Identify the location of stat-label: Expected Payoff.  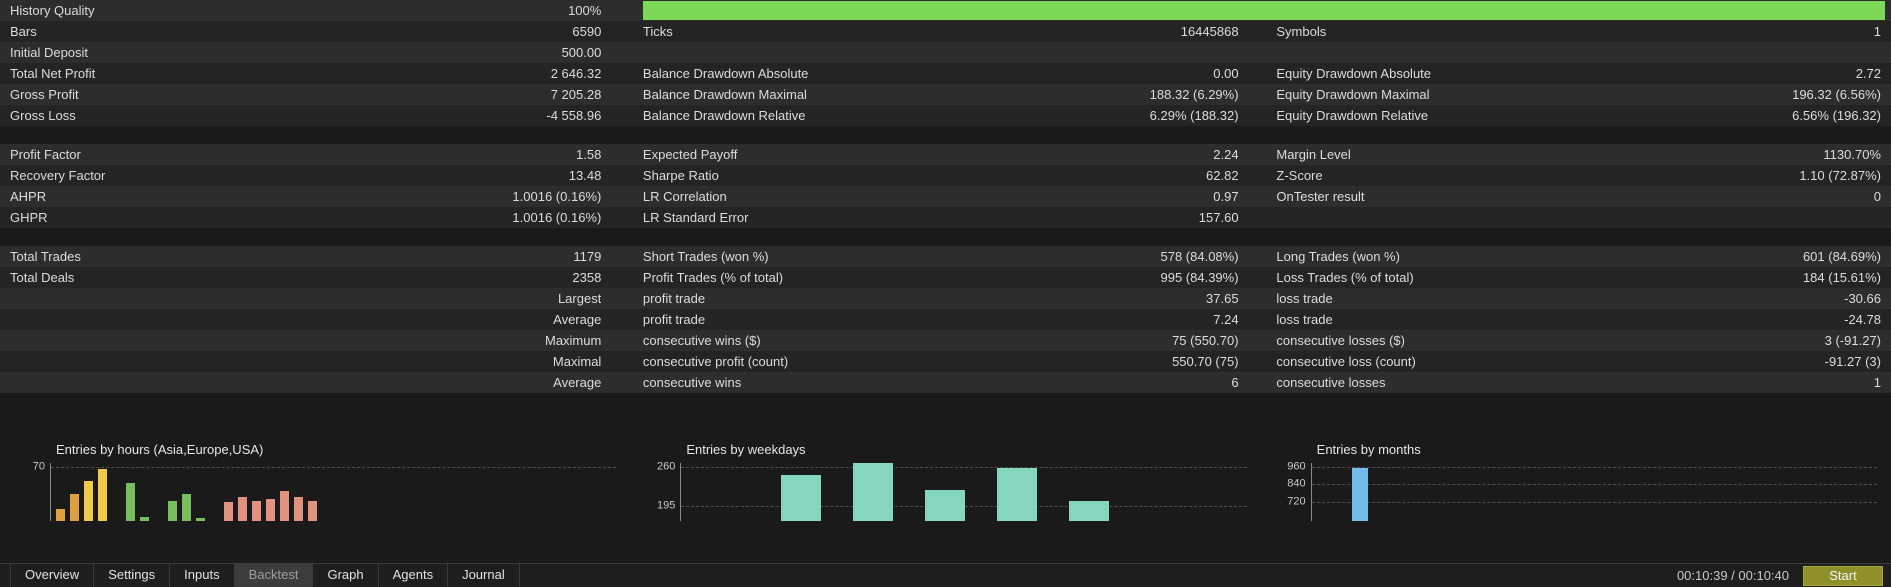
(690, 154).